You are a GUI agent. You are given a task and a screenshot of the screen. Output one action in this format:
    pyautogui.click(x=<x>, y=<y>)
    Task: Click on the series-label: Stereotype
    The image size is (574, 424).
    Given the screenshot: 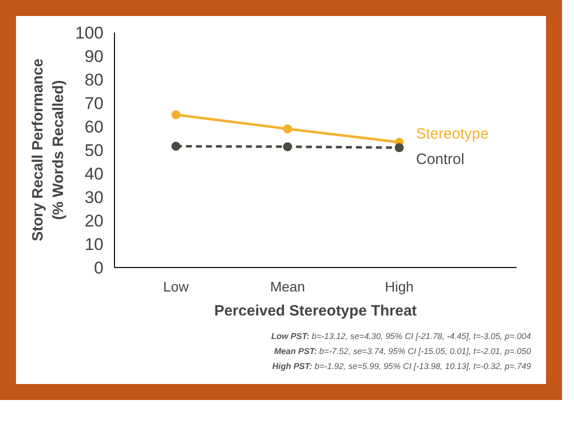 What is the action you would take?
    pyautogui.click(x=452, y=134)
    